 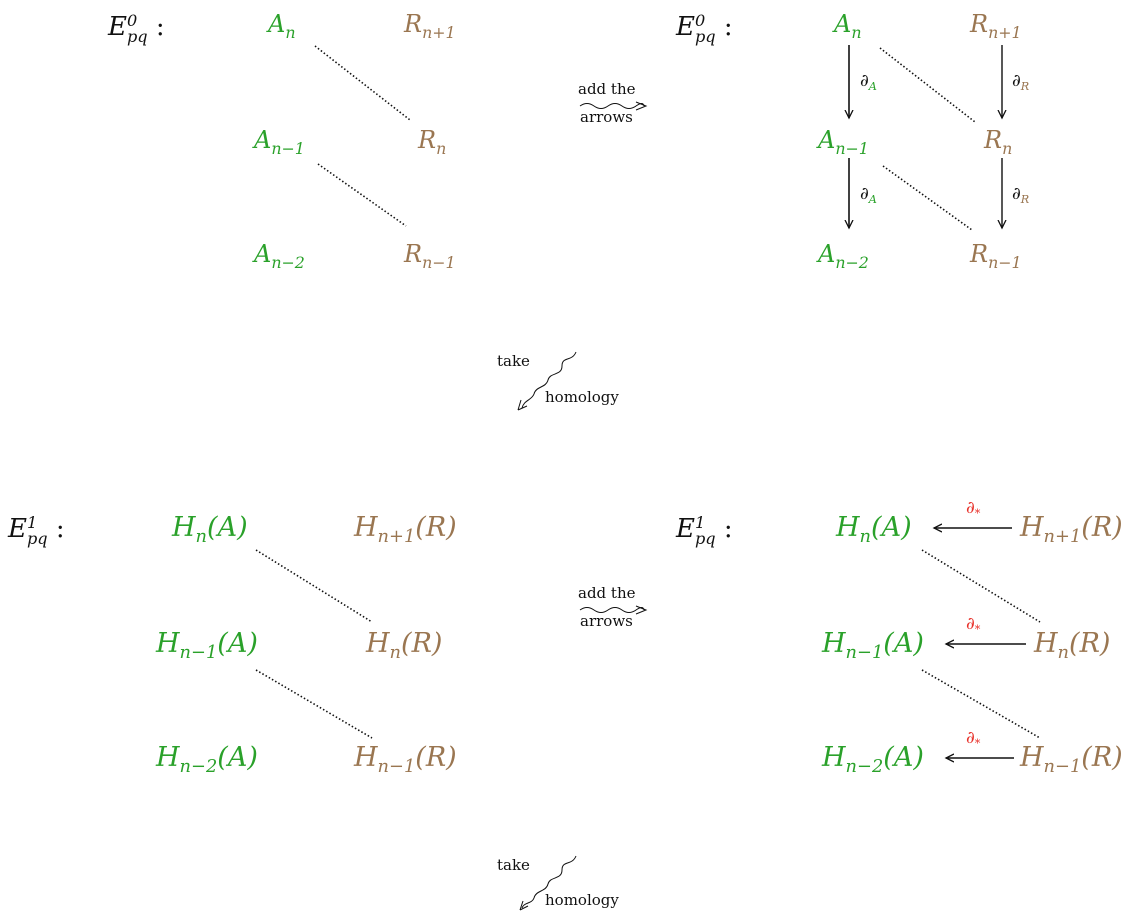 I want to click on node-R-n-1: Rn−1, so click(x=430, y=256).